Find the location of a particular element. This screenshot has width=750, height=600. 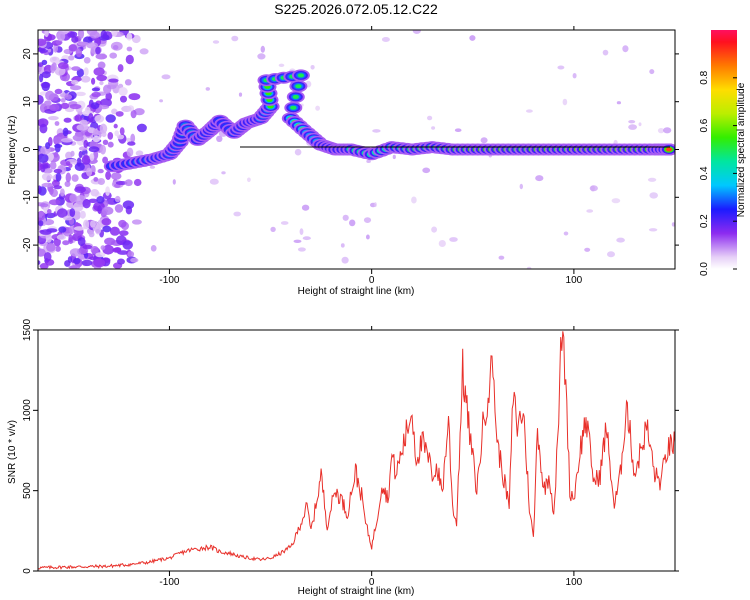

y-tick-label: -10 is located at coordinates (27, 197).